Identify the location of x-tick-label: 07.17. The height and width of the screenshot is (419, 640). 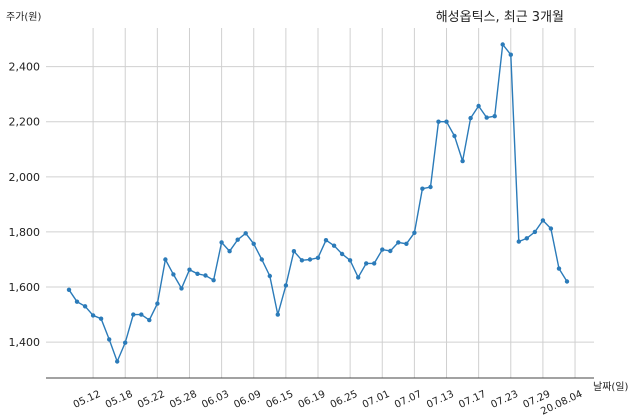
(472, 400).